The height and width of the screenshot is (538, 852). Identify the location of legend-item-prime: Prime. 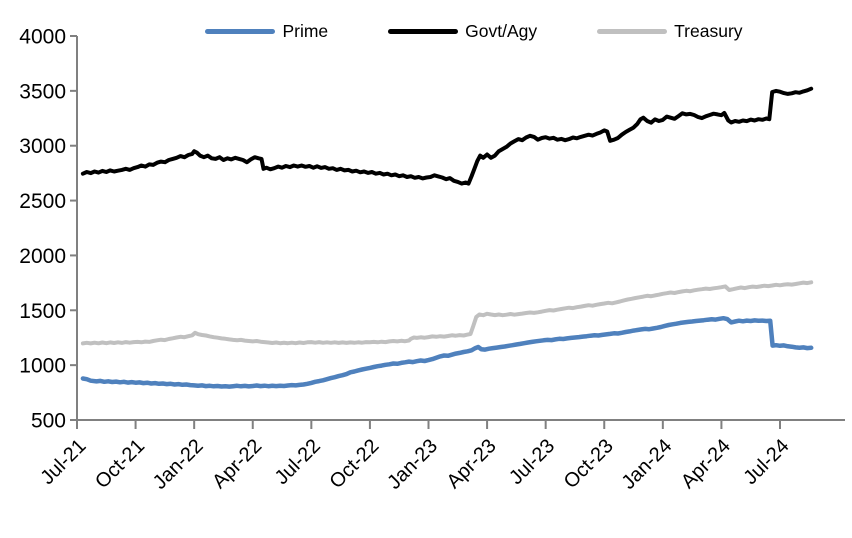
(267, 31).